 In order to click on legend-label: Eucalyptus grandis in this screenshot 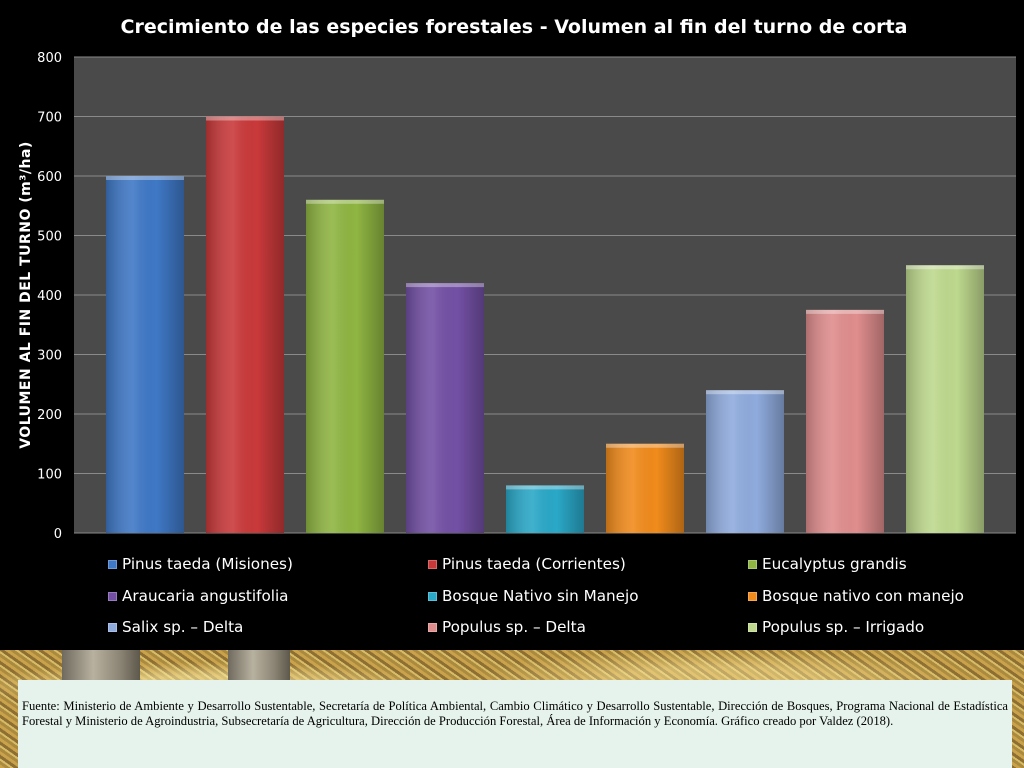, I will do `click(834, 564)`.